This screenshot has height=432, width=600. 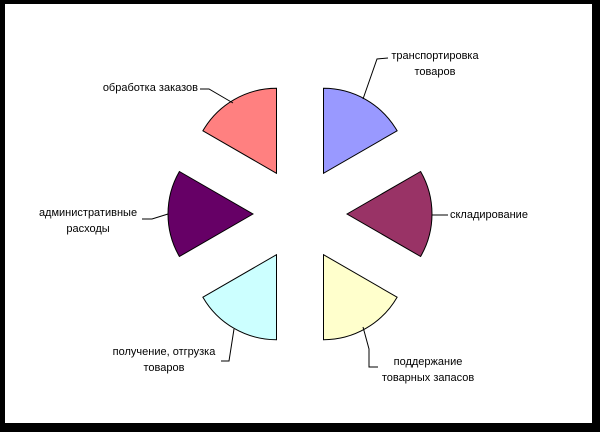 I want to click on leader-line-receiving-shipping, so click(x=228, y=345).